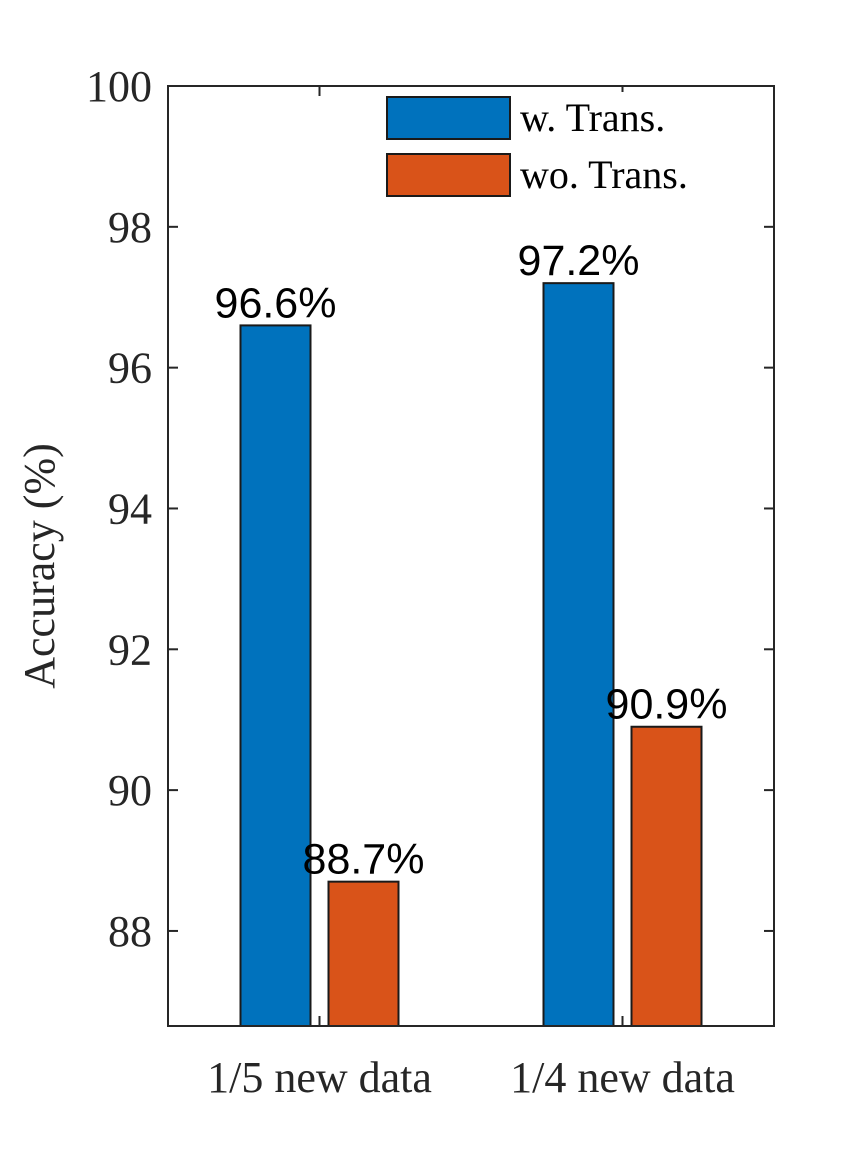 The width and height of the screenshot is (856, 1154). What do you see at coordinates (579, 261) in the screenshot?
I see `data-label-w-trans-2: 97.2%` at bounding box center [579, 261].